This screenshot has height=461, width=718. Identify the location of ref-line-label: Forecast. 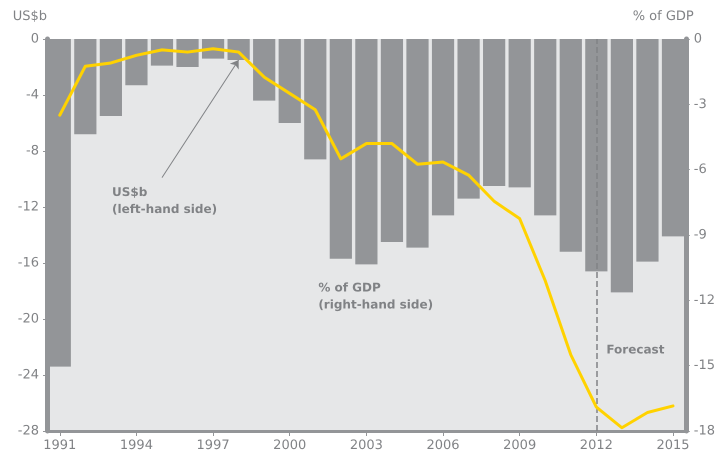
(635, 349).